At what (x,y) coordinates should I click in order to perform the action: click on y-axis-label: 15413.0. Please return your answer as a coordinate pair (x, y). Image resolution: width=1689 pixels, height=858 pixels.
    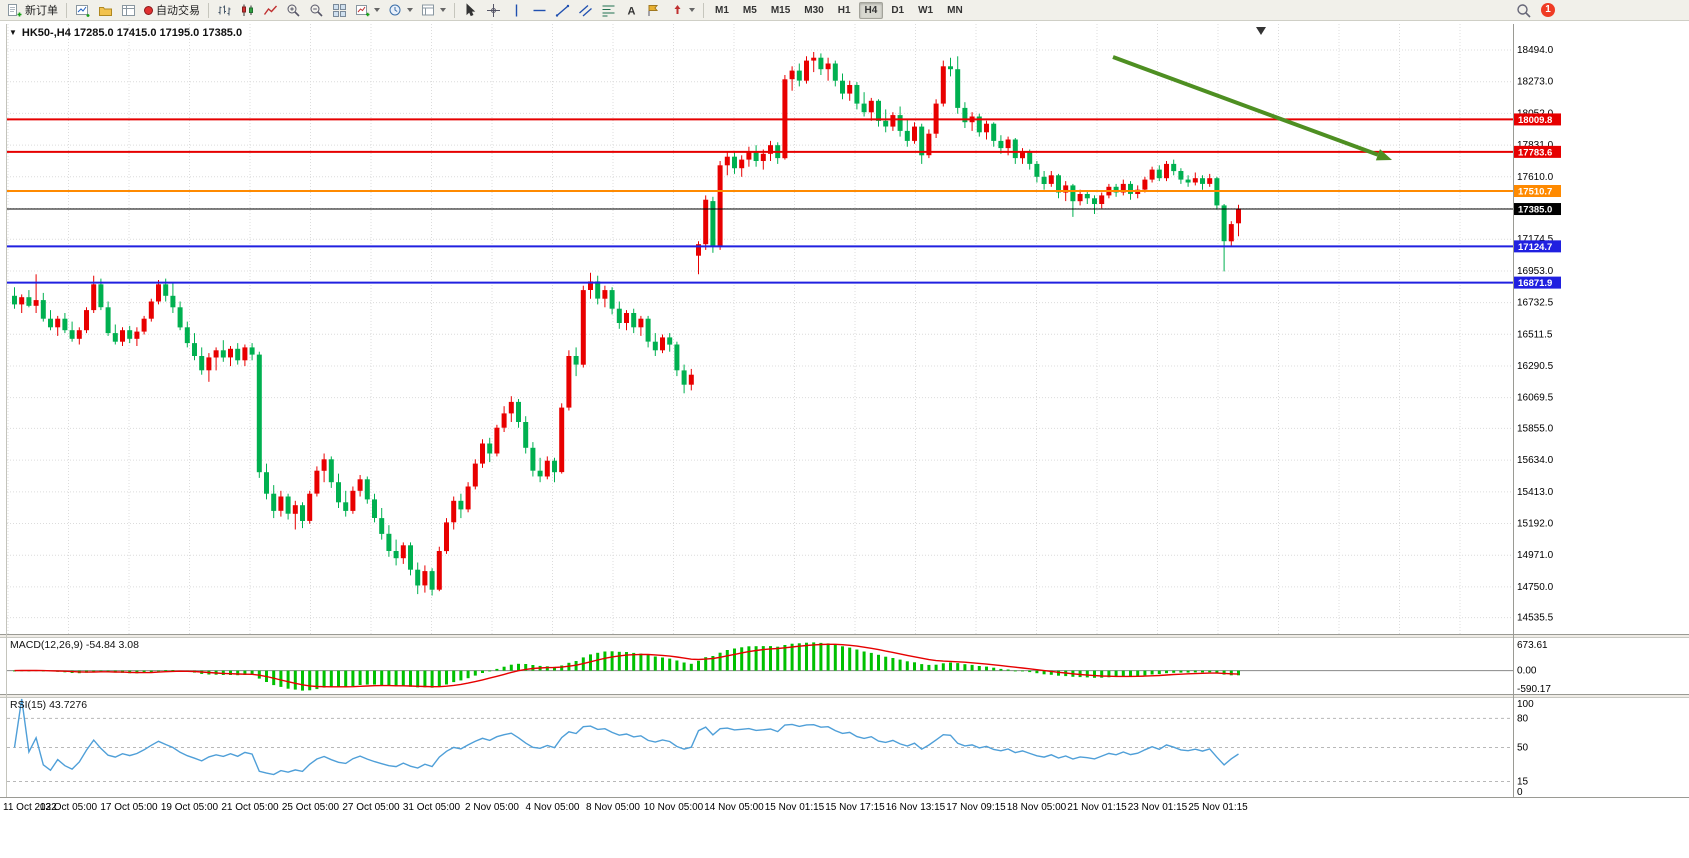
    Looking at the image, I should click on (1535, 492).